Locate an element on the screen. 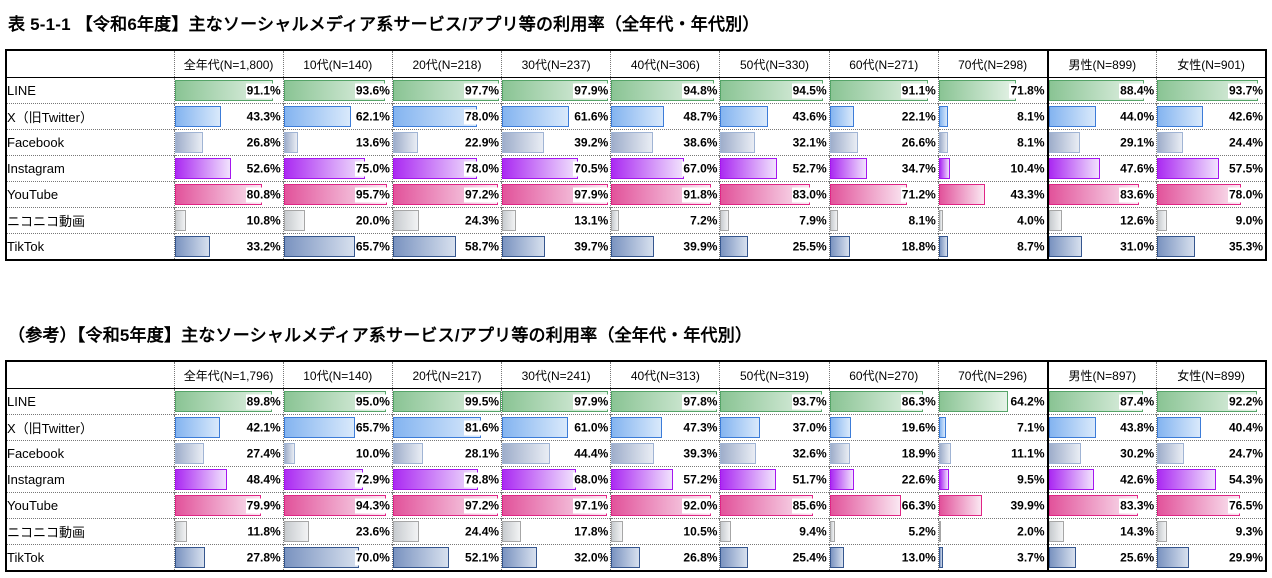 The height and width of the screenshot is (578, 1272). value-label: 39.9% is located at coordinates (700, 246).